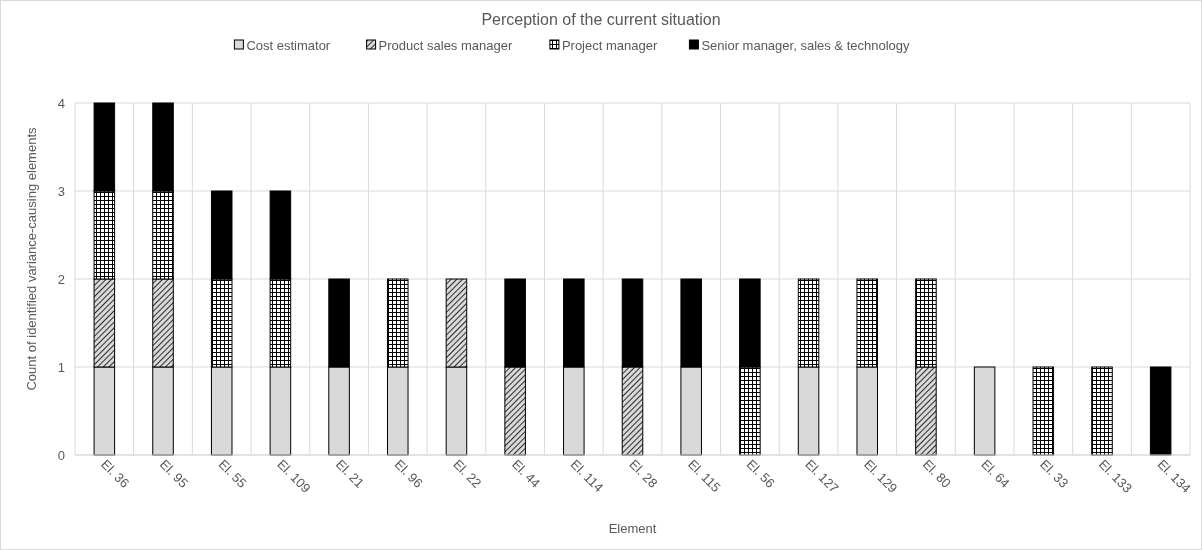 The width and height of the screenshot is (1202, 550). Describe the element at coordinates (445, 45) in the screenshot. I see `legend-label: Product sales manager` at that location.